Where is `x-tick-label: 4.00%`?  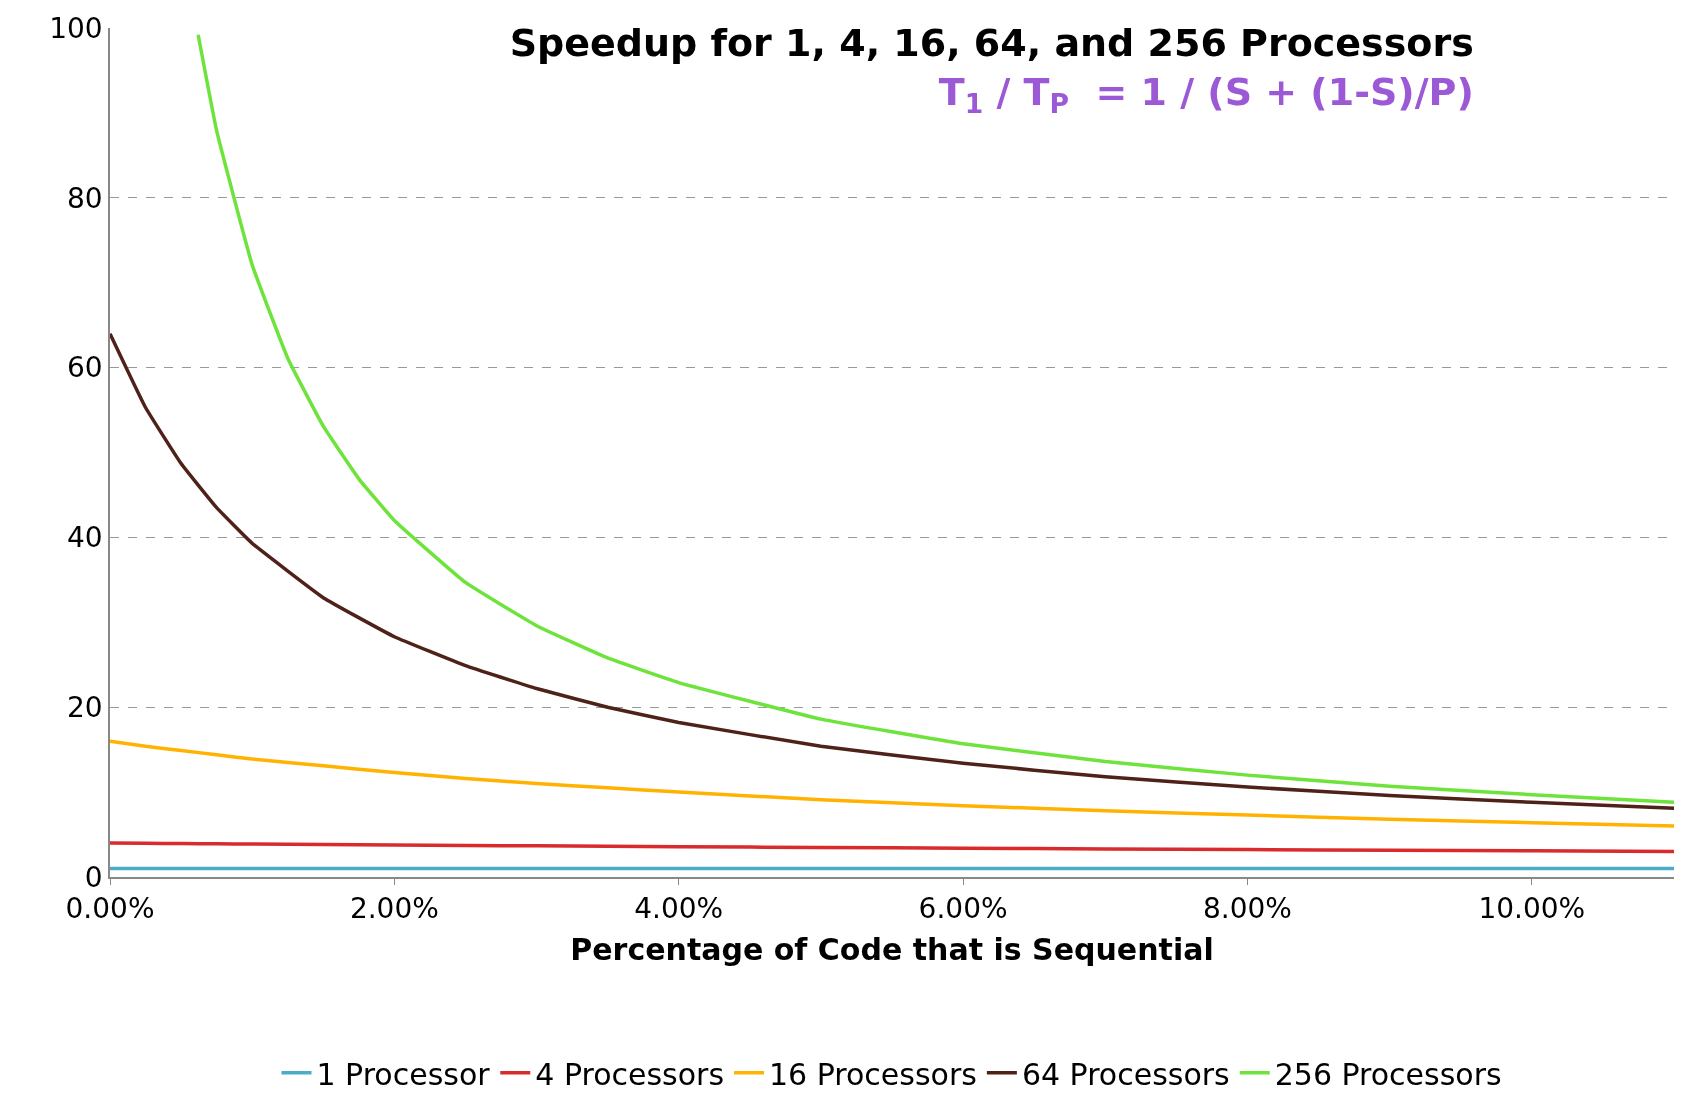 x-tick-label: 4.00% is located at coordinates (679, 909).